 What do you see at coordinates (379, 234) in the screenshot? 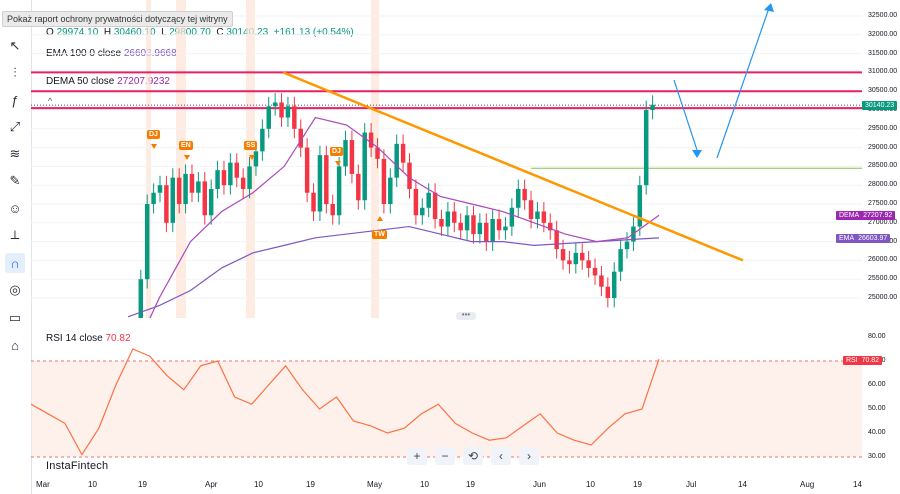
I see `event-marker: TW` at bounding box center [379, 234].